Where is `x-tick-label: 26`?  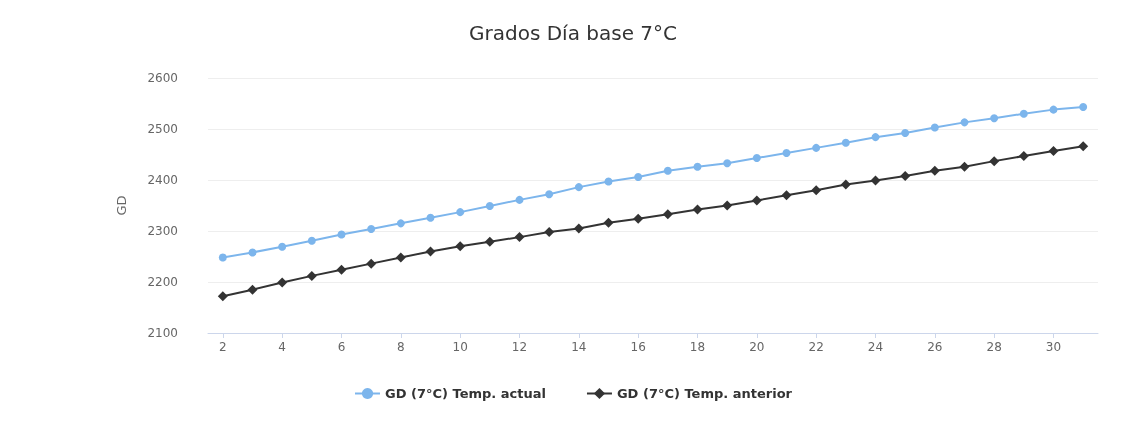 x-tick-label: 26 is located at coordinates (935, 347).